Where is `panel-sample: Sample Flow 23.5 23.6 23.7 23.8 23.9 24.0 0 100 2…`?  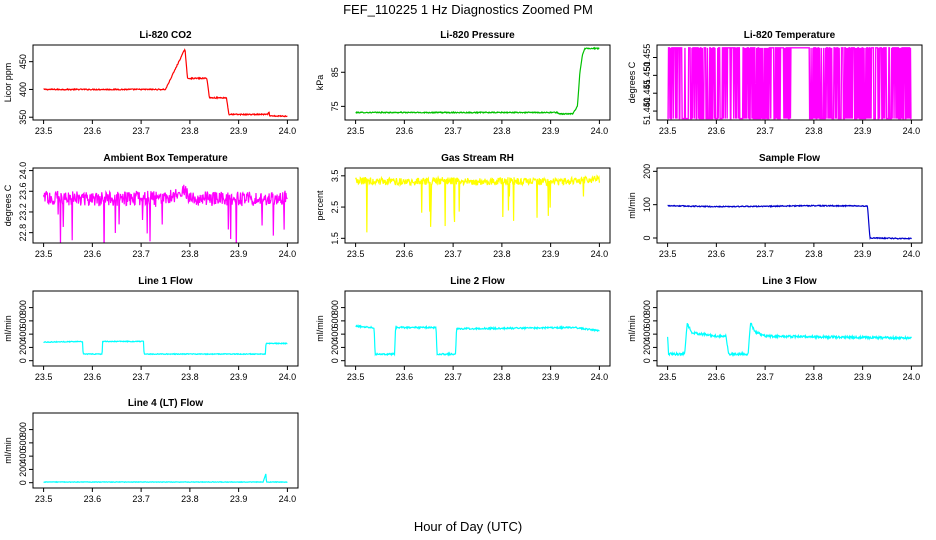
panel-sample: Sample Flow 23.5 23.6 23.7 23.8 23.9 24.0 0 100 2… is located at coordinates (775, 206).